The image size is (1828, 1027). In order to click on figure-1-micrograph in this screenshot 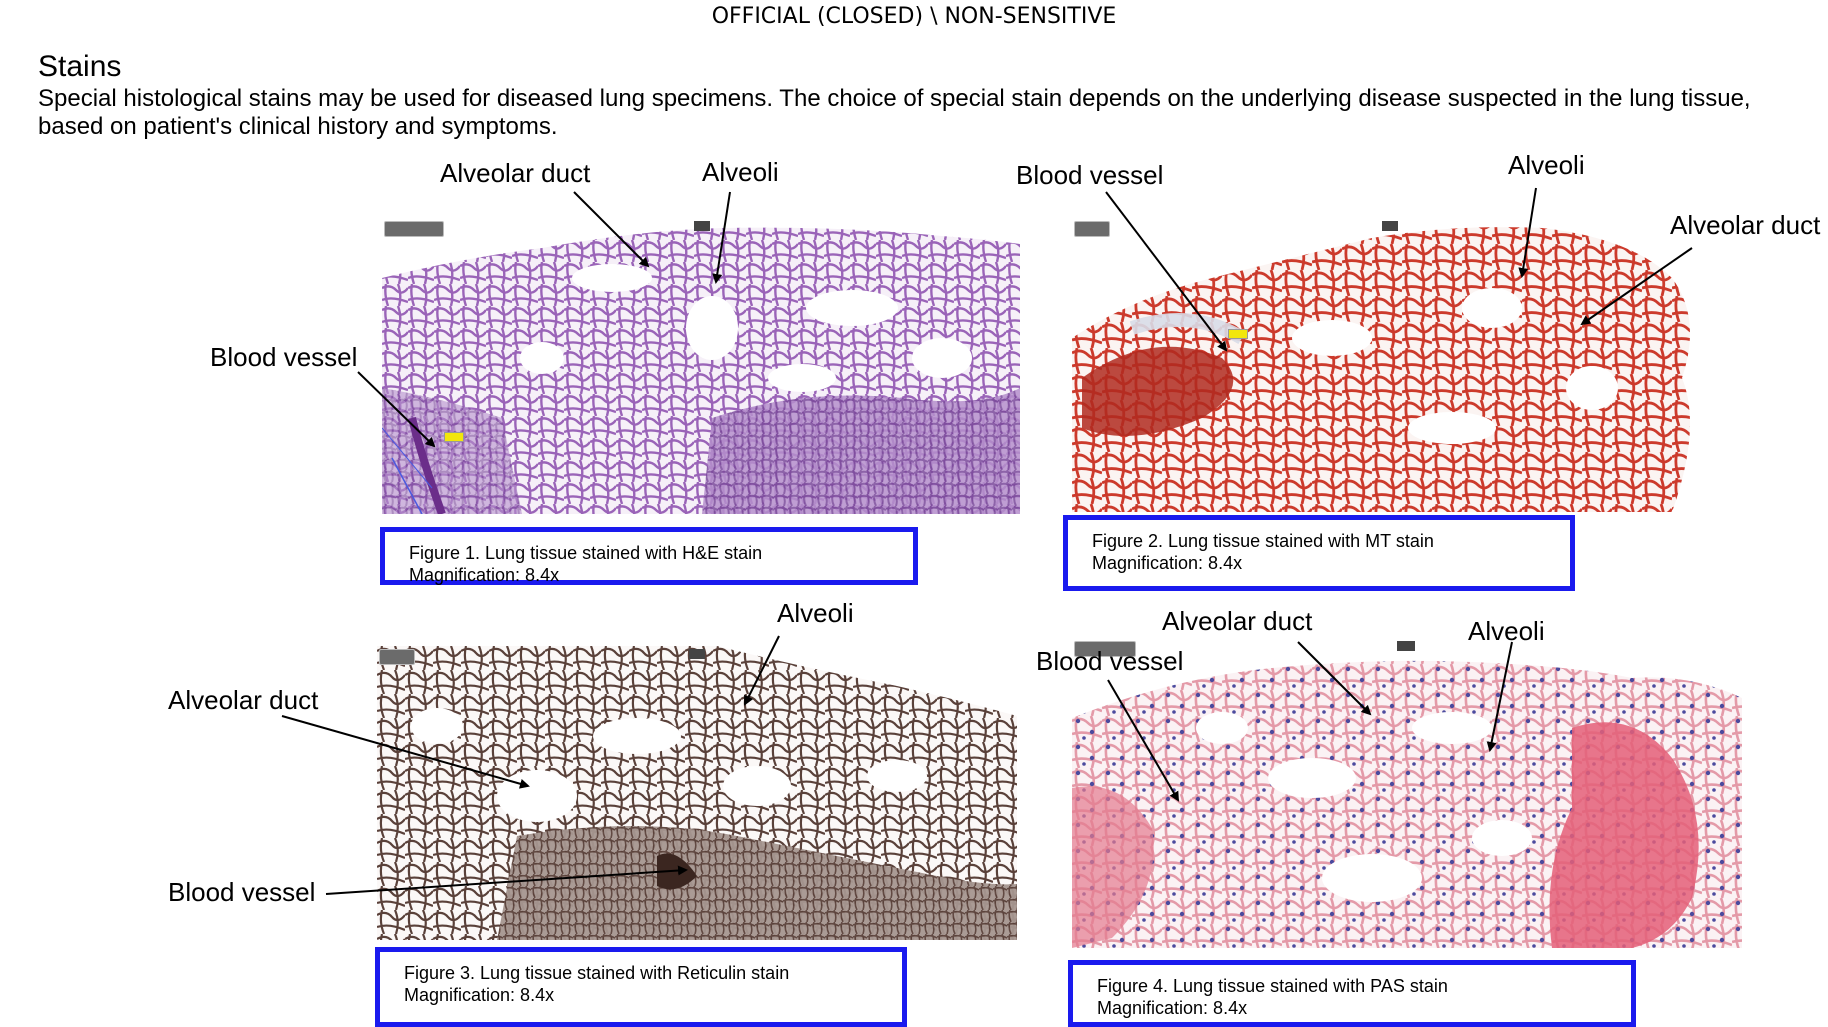, I will do `click(701, 366)`.